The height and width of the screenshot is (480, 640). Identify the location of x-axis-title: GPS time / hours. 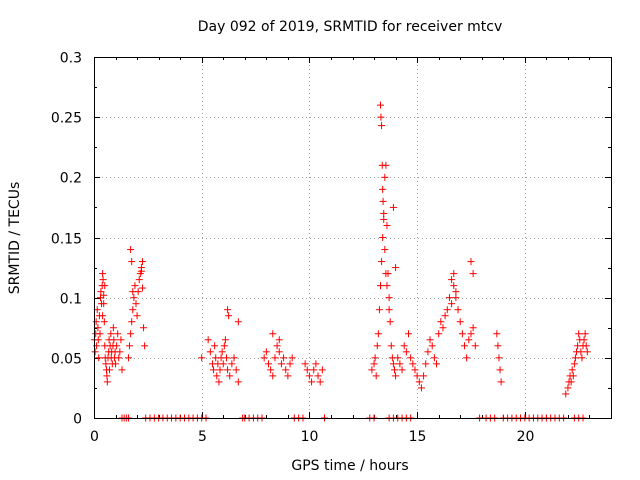
(349, 466).